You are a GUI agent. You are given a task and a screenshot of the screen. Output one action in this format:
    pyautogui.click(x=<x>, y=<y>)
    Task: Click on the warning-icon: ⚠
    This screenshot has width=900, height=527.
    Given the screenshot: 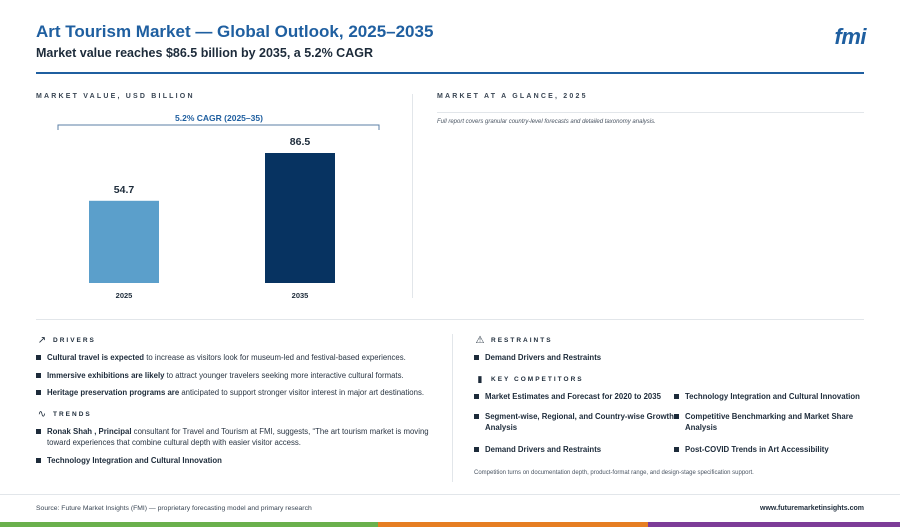 What is the action you would take?
    pyautogui.click(x=480, y=340)
    